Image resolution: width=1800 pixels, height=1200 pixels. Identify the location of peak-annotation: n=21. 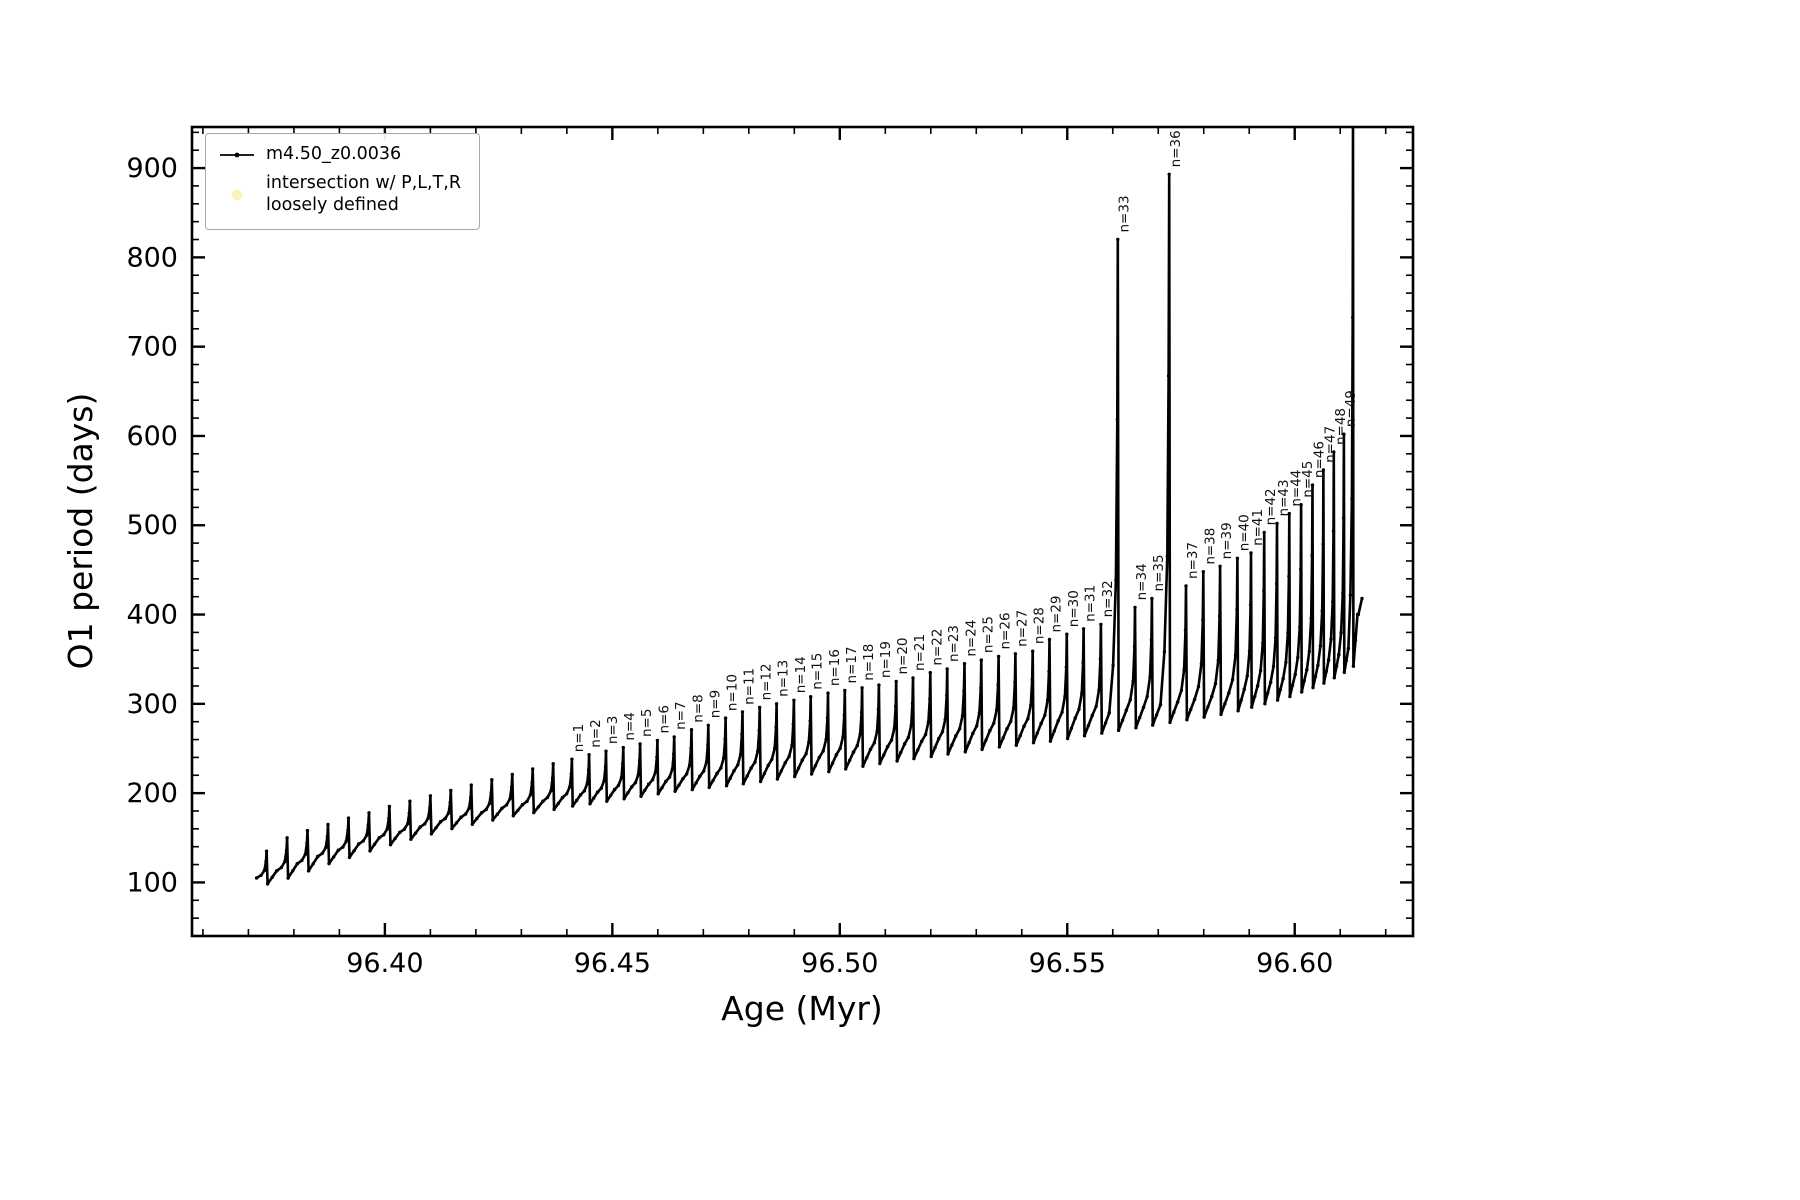
(920, 652).